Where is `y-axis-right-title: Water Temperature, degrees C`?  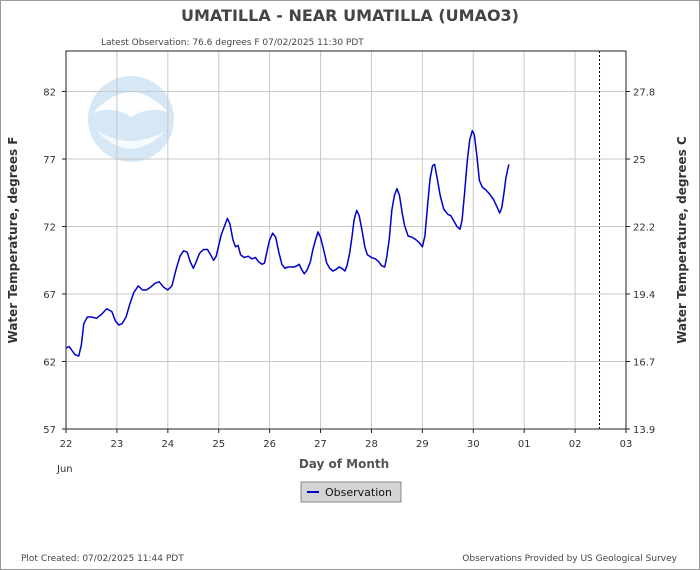 y-axis-right-title: Water Temperature, degrees C is located at coordinates (682, 240).